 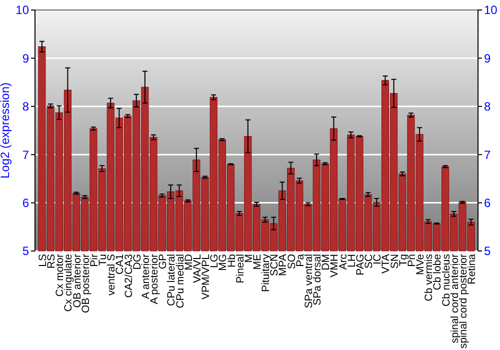 What do you see at coordinates (491, 10) in the screenshot?
I see `y2-tick-label: 10` at bounding box center [491, 10].